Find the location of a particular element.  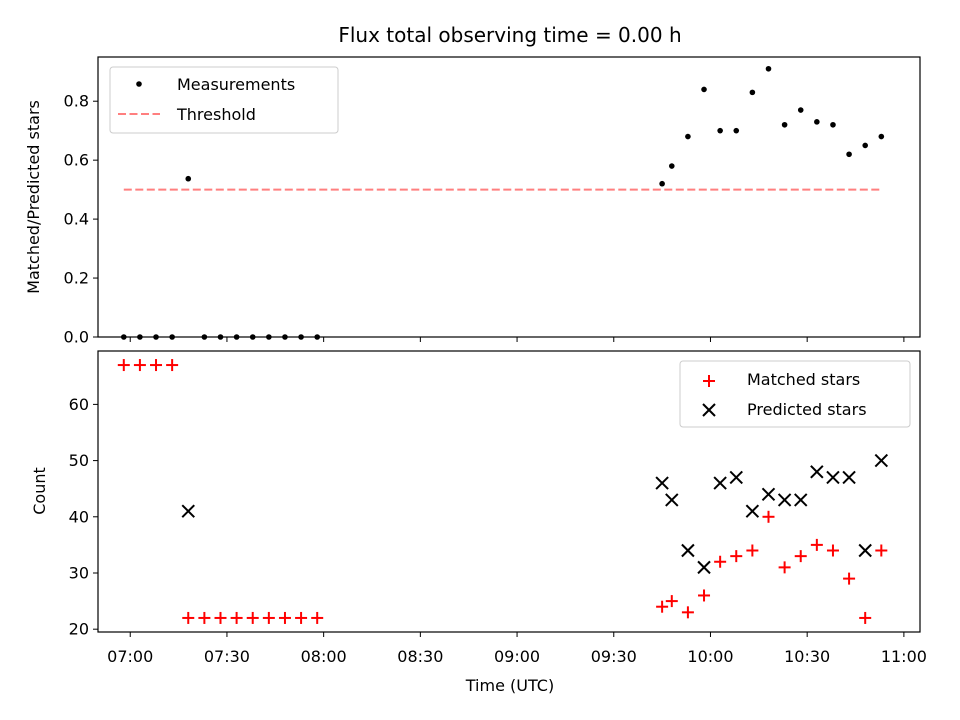

top-y-ticks: 0.0 0.2 0.4 0.6 0.8 is located at coordinates (81, 219).